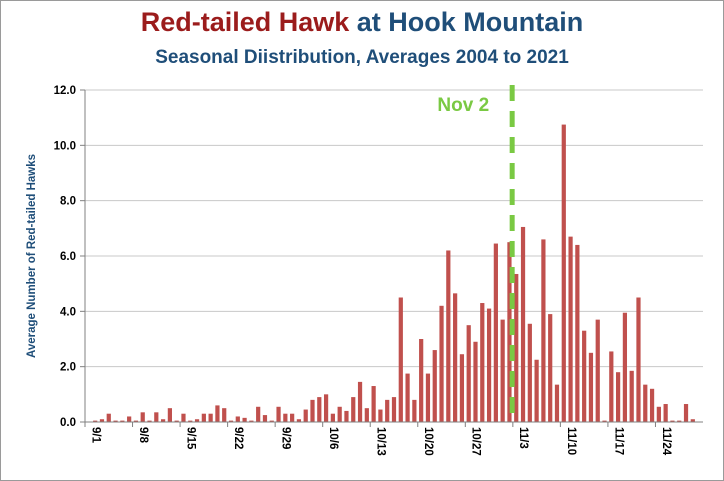 The image size is (724, 481). I want to click on bar-11/9, so click(557, 403).